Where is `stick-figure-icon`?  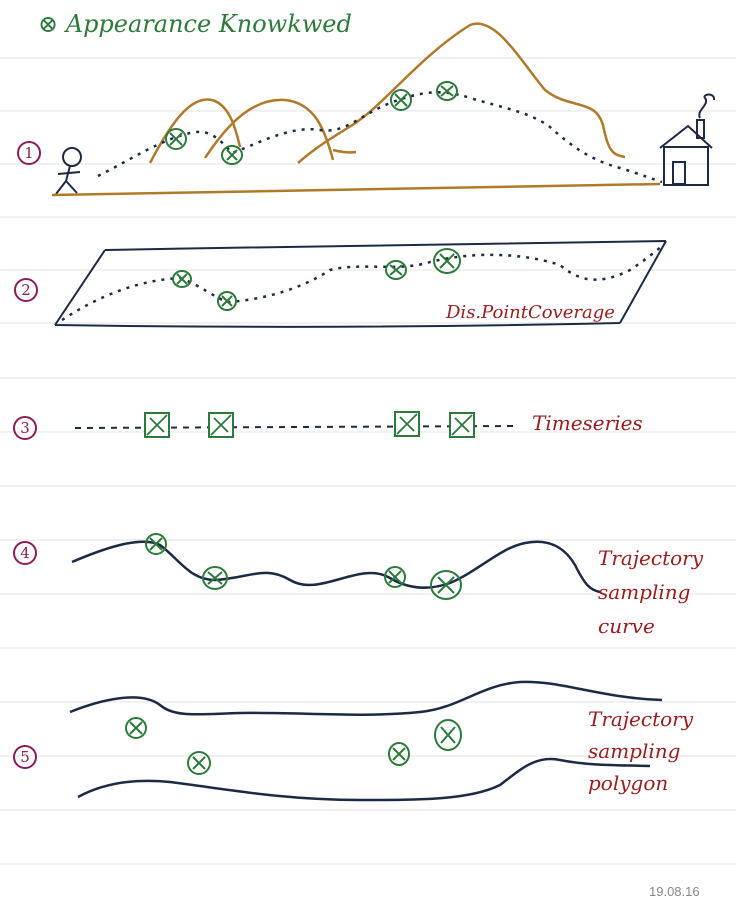
stick-figure-icon is located at coordinates (68, 171).